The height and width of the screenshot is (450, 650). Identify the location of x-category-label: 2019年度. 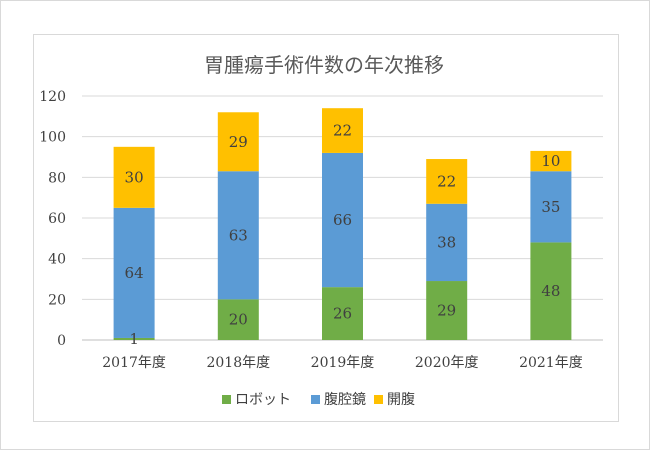
(343, 363).